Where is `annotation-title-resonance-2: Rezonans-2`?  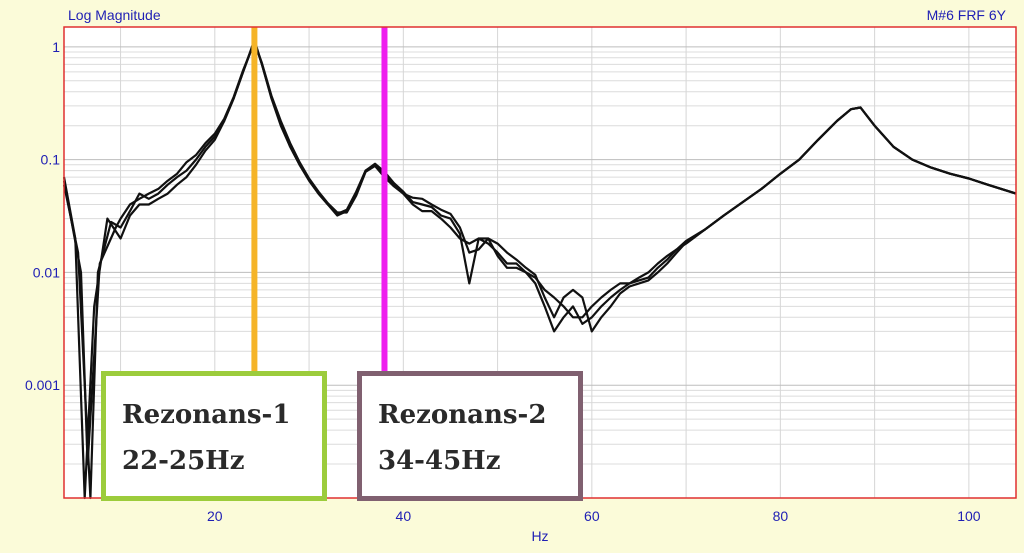 annotation-title-resonance-2: Rezonans-2 is located at coordinates (462, 415).